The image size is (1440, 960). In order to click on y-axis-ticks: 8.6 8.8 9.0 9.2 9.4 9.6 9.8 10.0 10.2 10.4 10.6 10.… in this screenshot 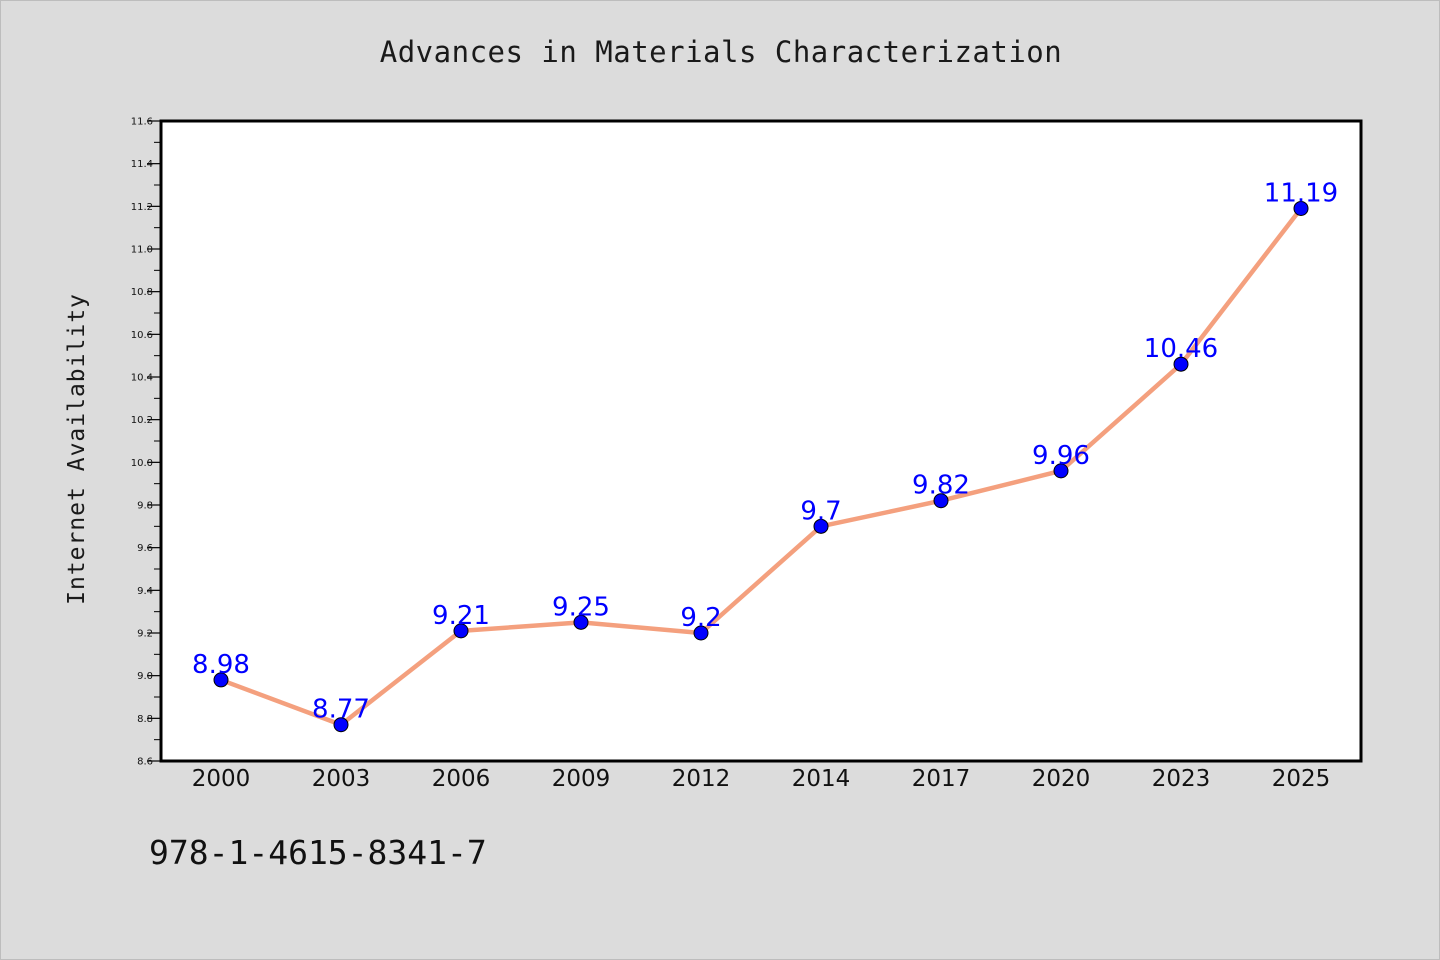, I will do `click(146, 442)`.